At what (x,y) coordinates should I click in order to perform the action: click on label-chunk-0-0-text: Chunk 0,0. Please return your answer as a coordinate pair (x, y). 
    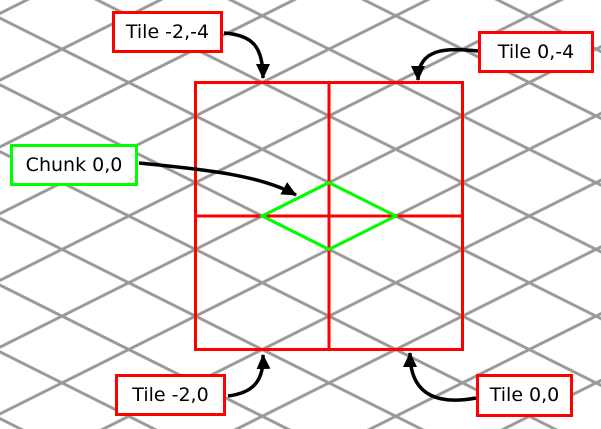
    Looking at the image, I should click on (74, 164).